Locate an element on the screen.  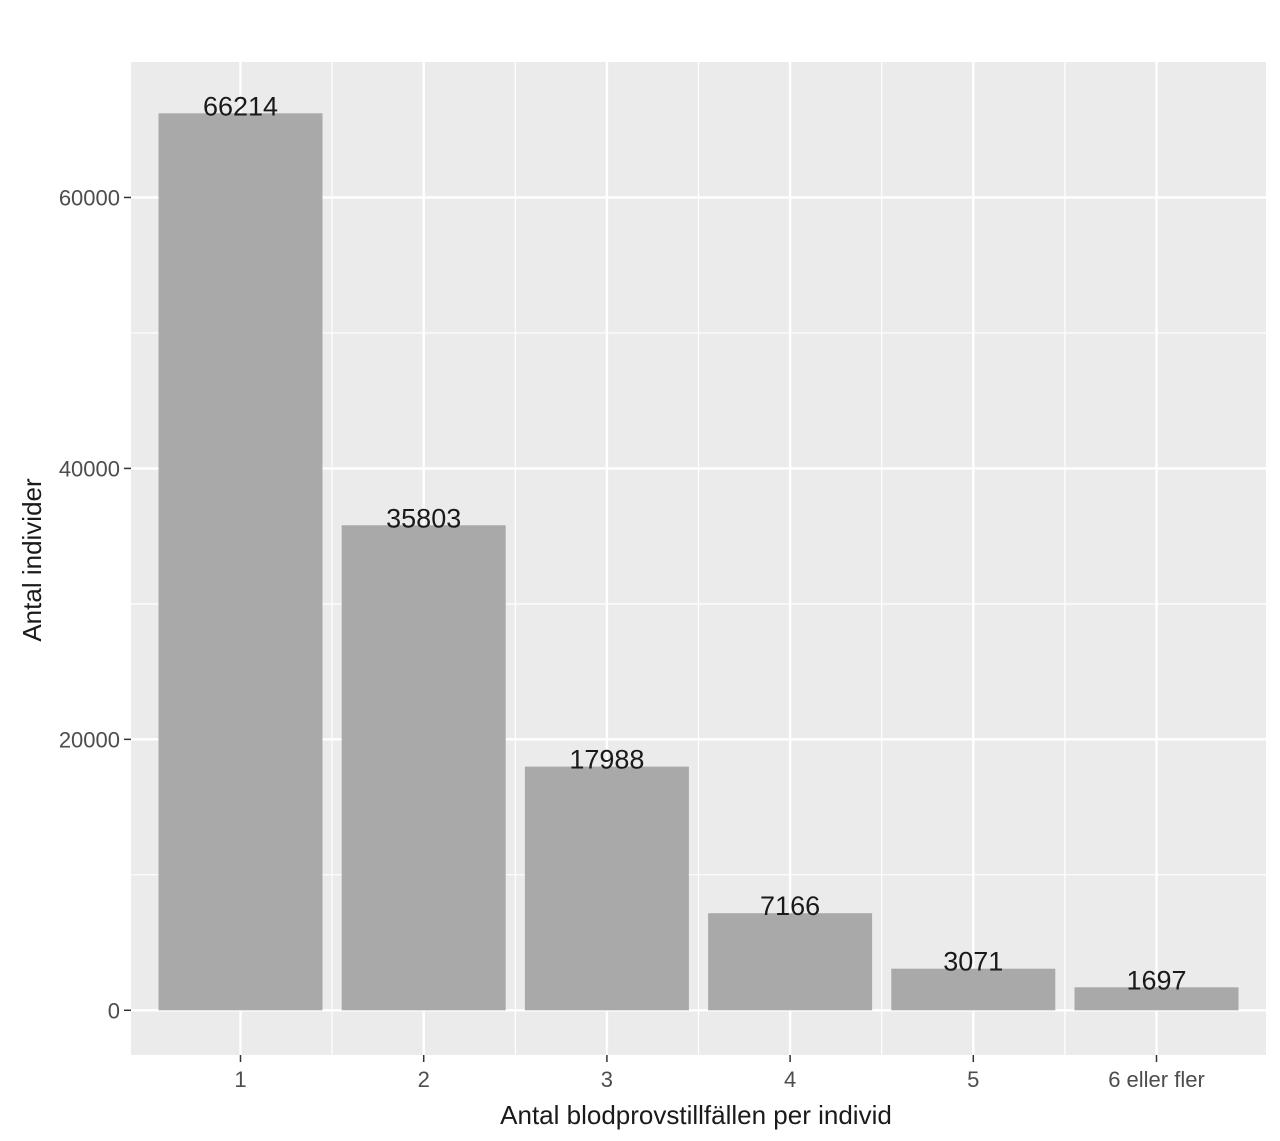
x-tick-label: 4 is located at coordinates (790, 1079).